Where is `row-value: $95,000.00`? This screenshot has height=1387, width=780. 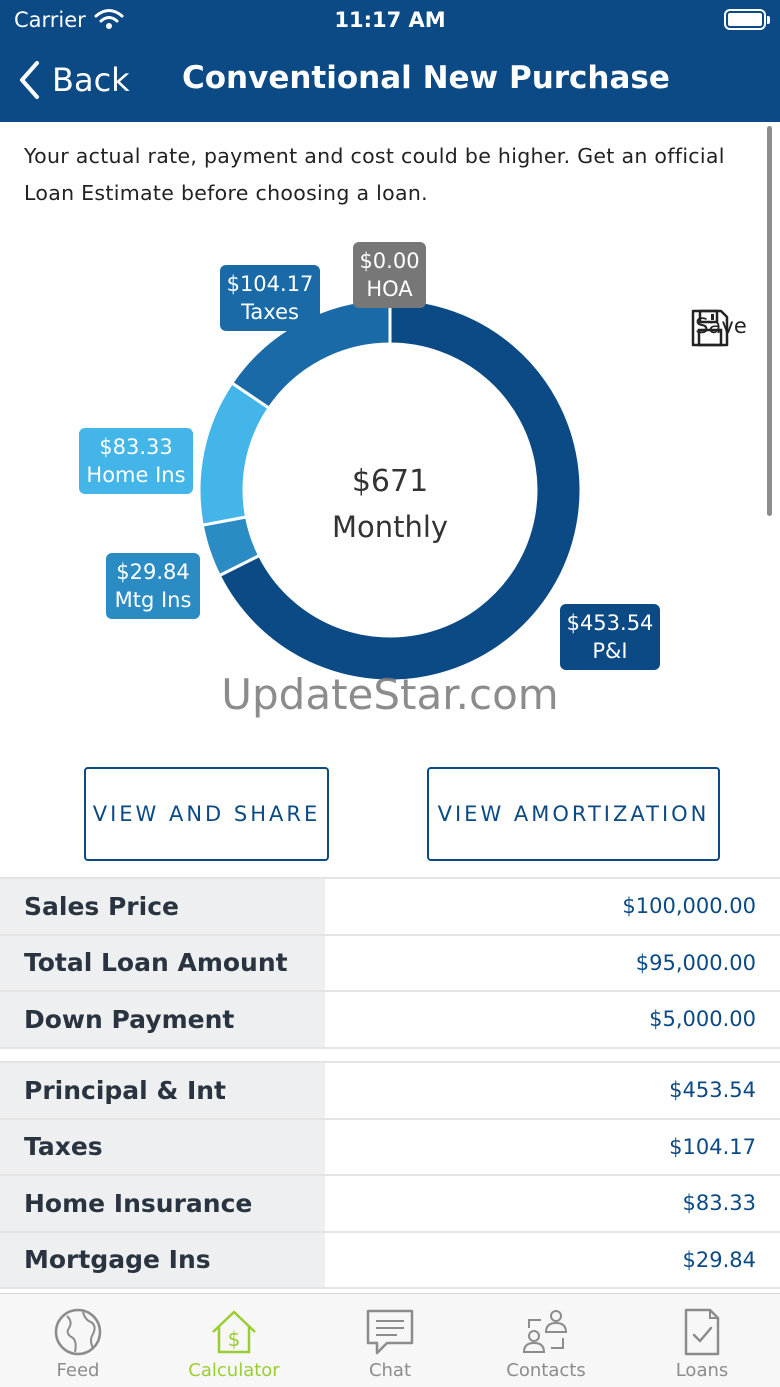 row-value: $95,000.00 is located at coordinates (695, 962).